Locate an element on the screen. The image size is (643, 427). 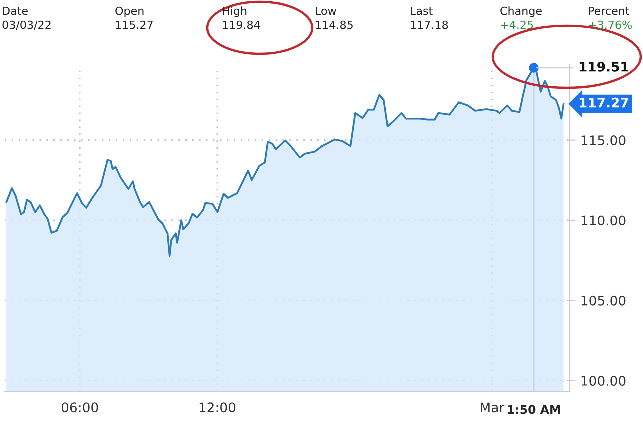
text: 115.27 is located at coordinates (134, 25).